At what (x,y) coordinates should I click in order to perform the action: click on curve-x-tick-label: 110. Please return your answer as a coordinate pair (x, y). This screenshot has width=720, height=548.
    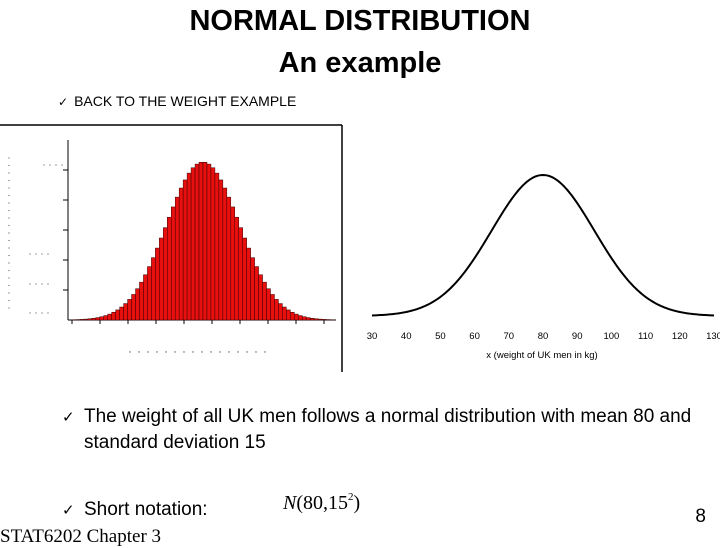
    Looking at the image, I should click on (645, 336).